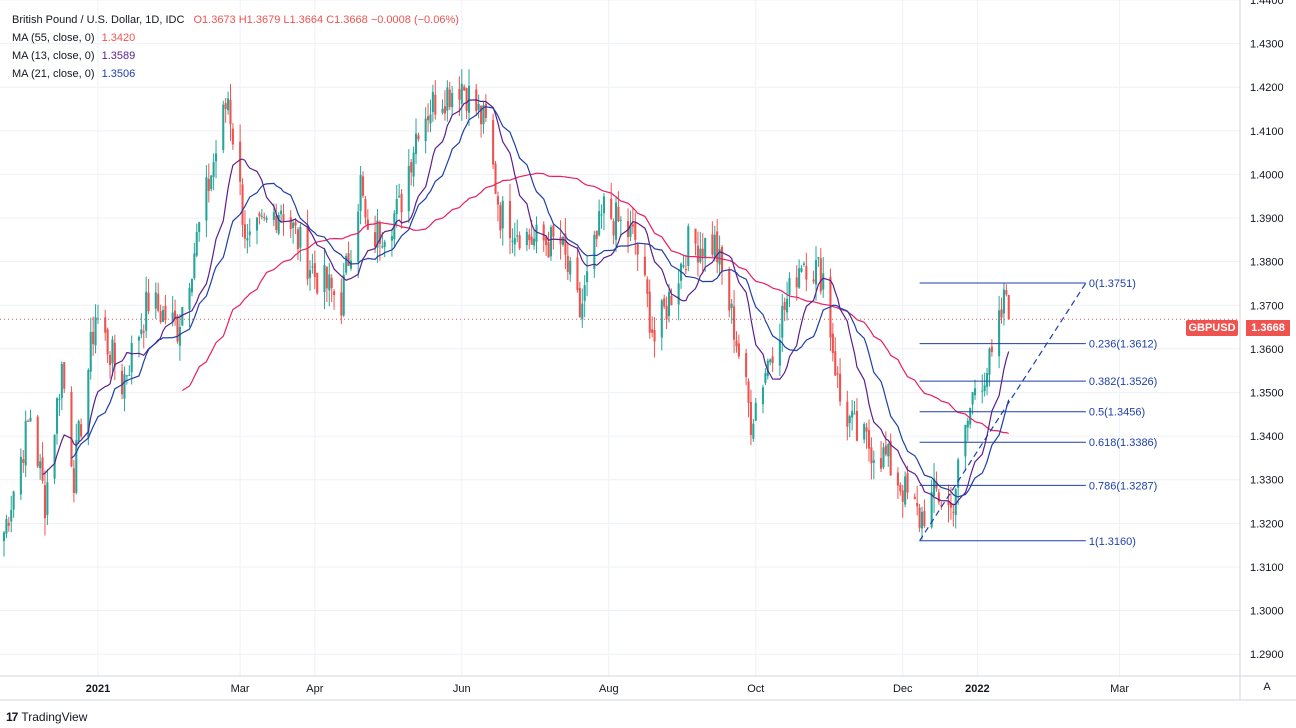 The height and width of the screenshot is (728, 1296). Describe the element at coordinates (1267, 219) in the screenshot. I see `y-tick-label: 1.3900` at that location.